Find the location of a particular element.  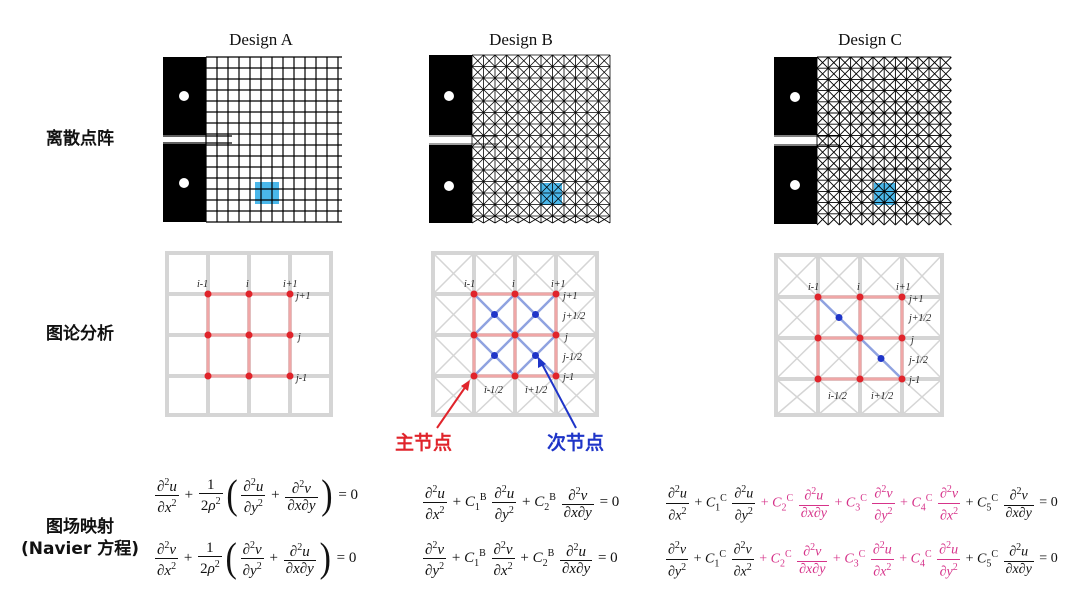

label-a-i-minus: i-1 is located at coordinates (202, 284).